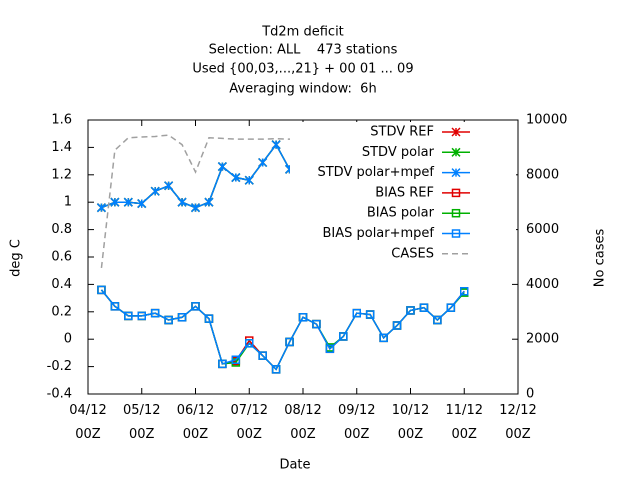 The height and width of the screenshot is (480, 640). I want to click on legend-label: CASES, so click(412, 253).